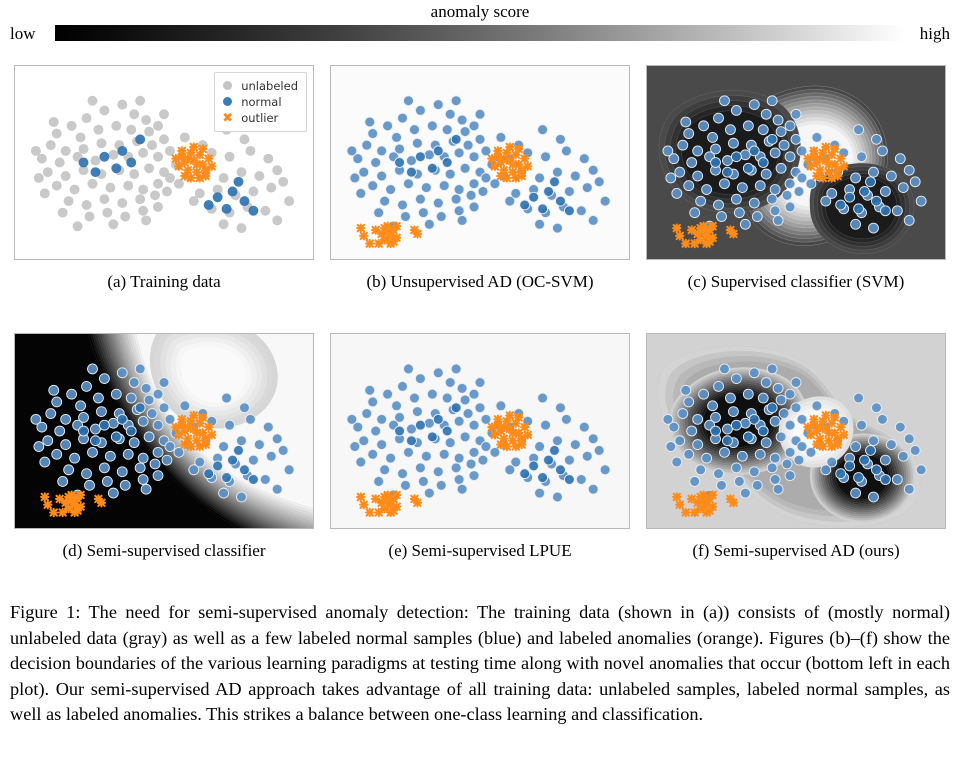 Image resolution: width=960 pixels, height=760 pixels. I want to click on legend-label-outlier: outlier, so click(260, 117).